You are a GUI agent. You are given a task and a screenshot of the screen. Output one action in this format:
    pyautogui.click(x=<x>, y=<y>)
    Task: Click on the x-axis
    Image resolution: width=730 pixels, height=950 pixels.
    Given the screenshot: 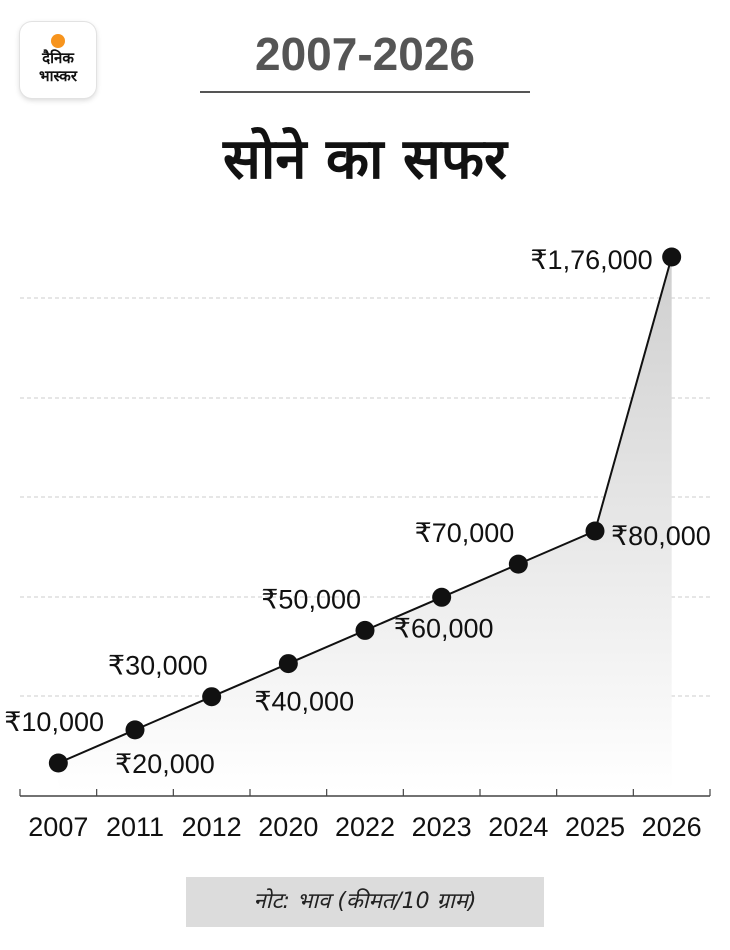 What is the action you would take?
    pyautogui.click(x=365, y=793)
    